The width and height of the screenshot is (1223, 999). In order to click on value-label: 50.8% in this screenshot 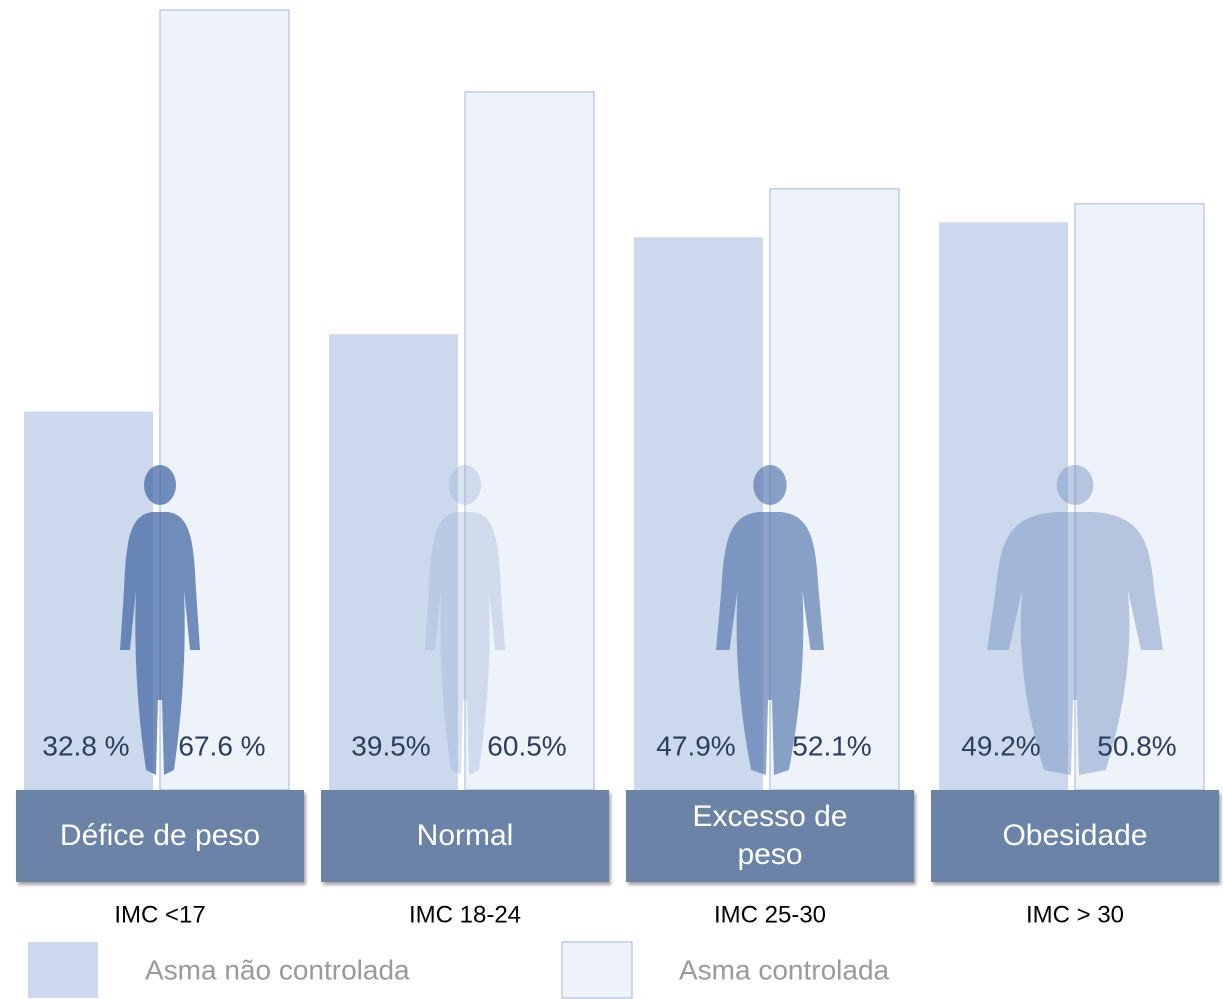, I will do `click(1136, 745)`.